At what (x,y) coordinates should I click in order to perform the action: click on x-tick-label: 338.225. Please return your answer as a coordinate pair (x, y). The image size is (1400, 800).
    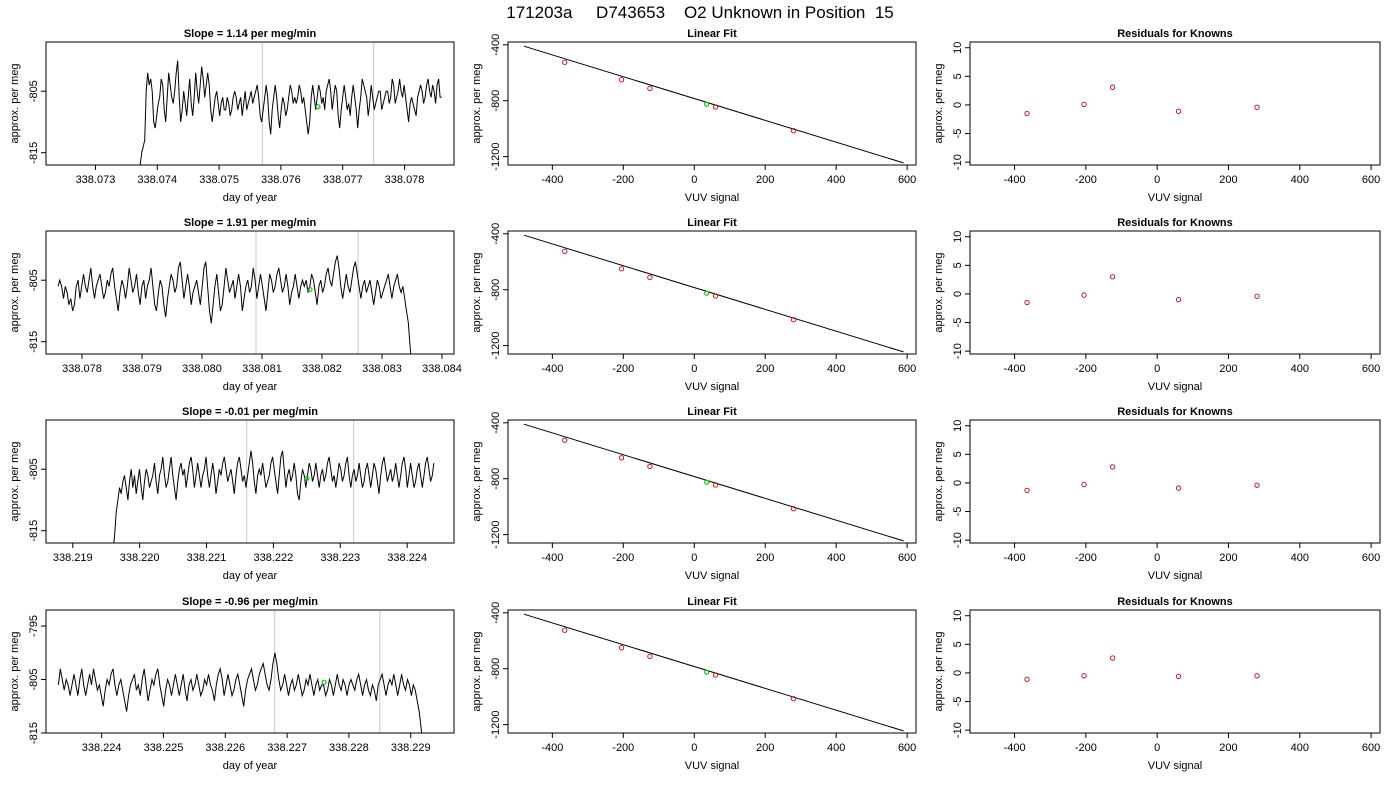
    Looking at the image, I should click on (164, 748).